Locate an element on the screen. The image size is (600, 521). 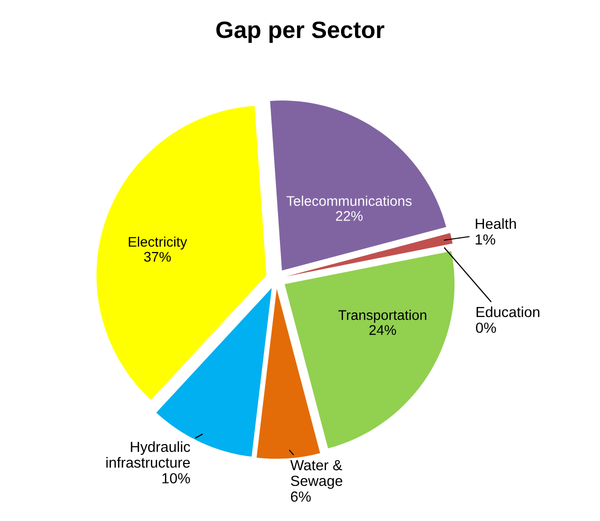
data-label: 37% is located at coordinates (157, 257).